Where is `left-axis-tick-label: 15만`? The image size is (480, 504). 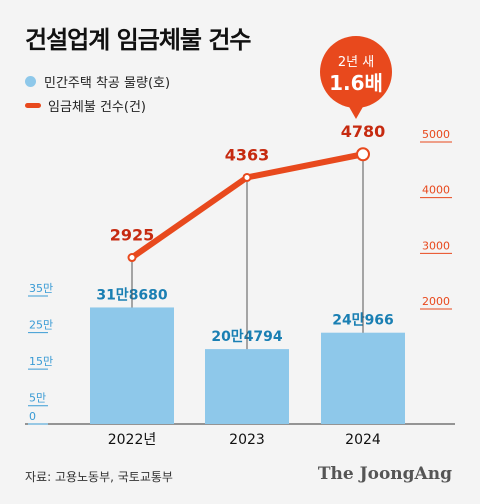 left-axis-tick-label: 15만 is located at coordinates (41, 361).